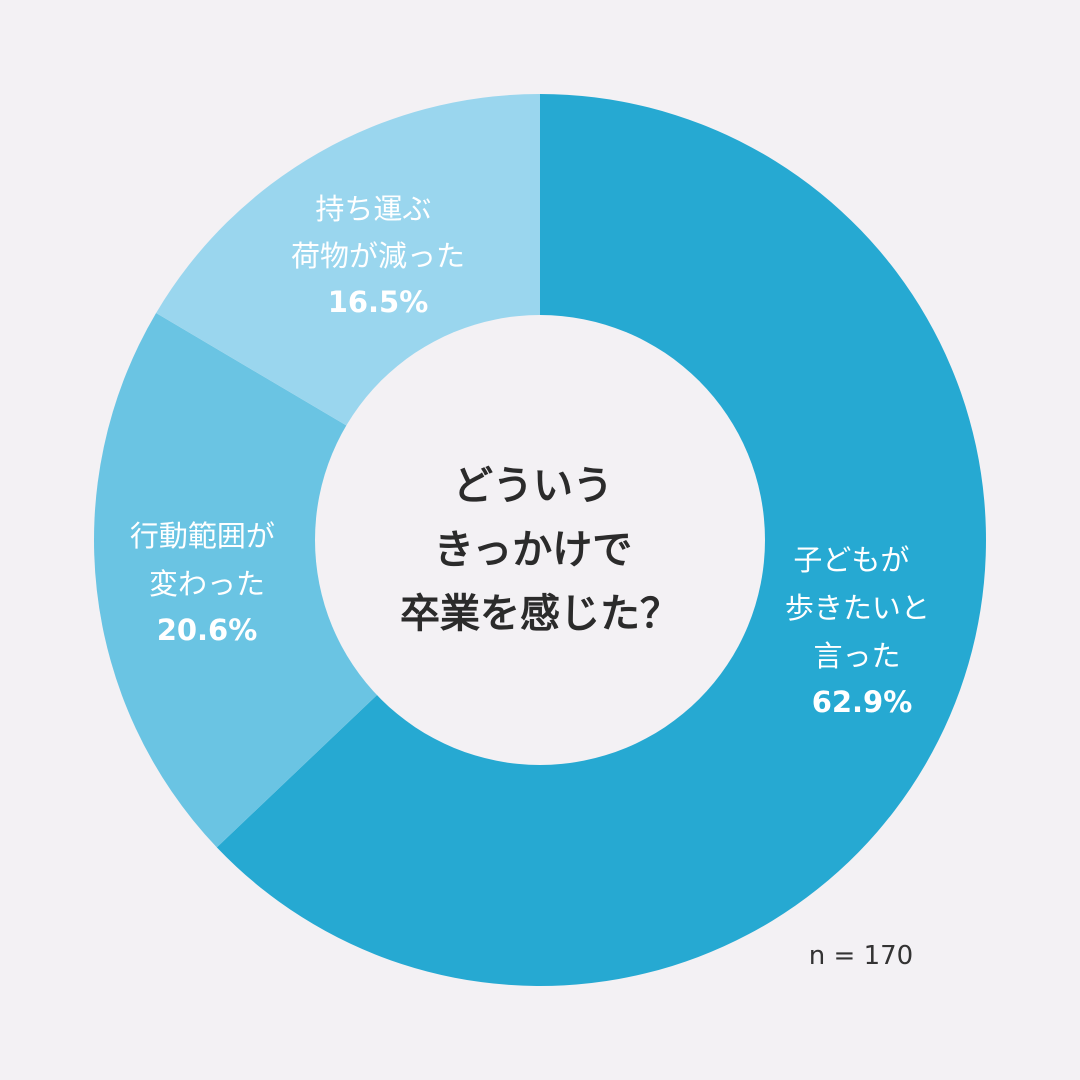 The image size is (1080, 1080). What do you see at coordinates (378, 232) in the screenshot?
I see `slice-label-luggage: 持ち運ぶ 荷物が減った` at bounding box center [378, 232].